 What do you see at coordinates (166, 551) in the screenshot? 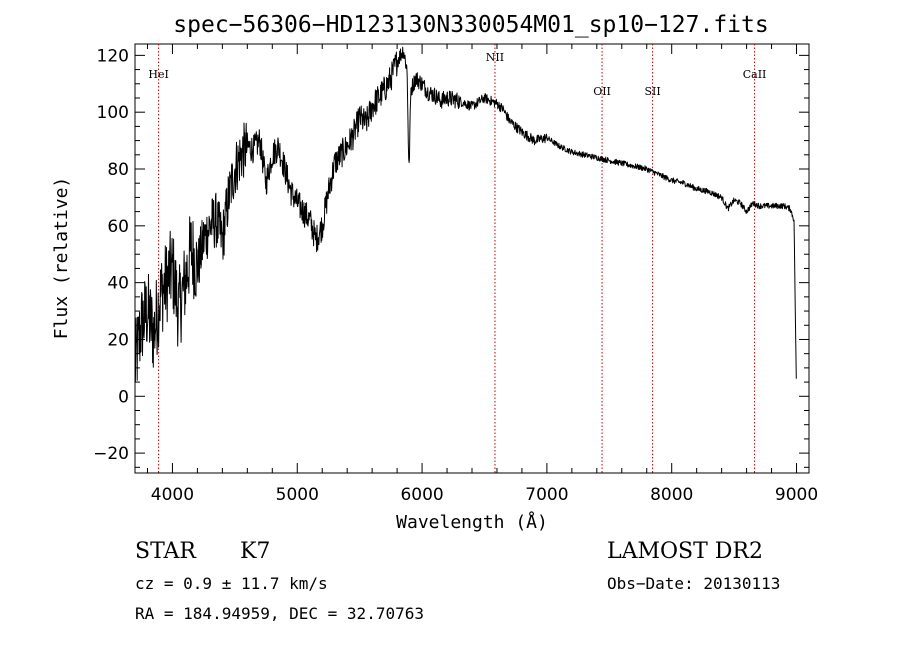
I see `object-type: STAR` at bounding box center [166, 551].